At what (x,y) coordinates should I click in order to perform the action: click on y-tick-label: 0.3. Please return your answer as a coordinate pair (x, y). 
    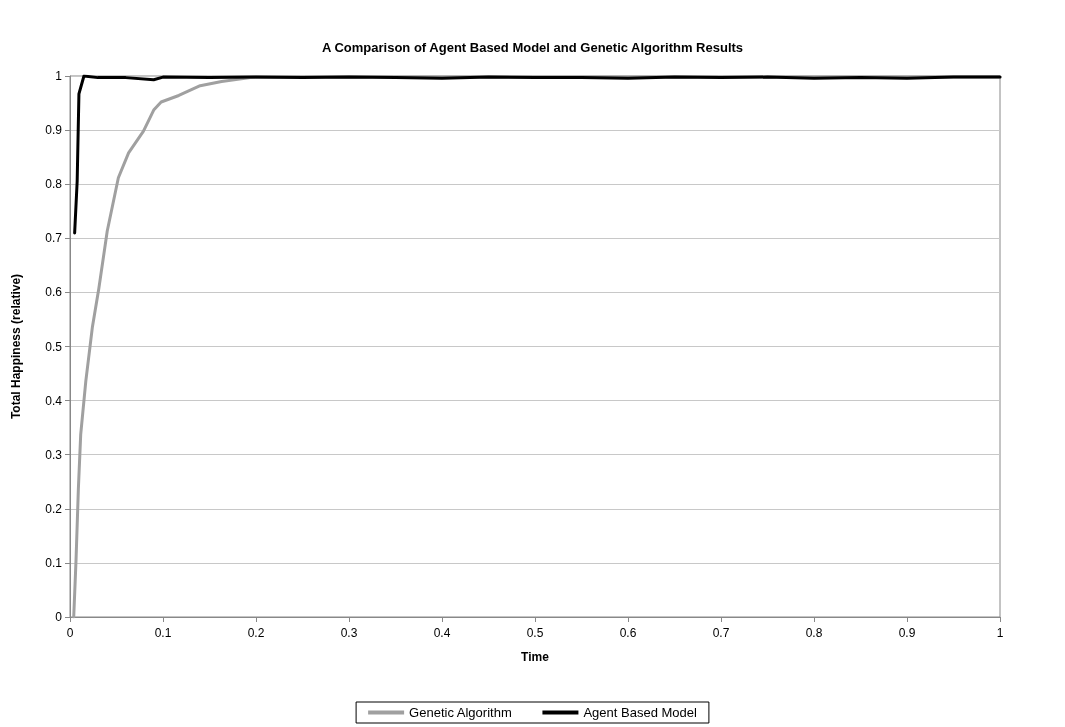
    Looking at the image, I should click on (54, 454).